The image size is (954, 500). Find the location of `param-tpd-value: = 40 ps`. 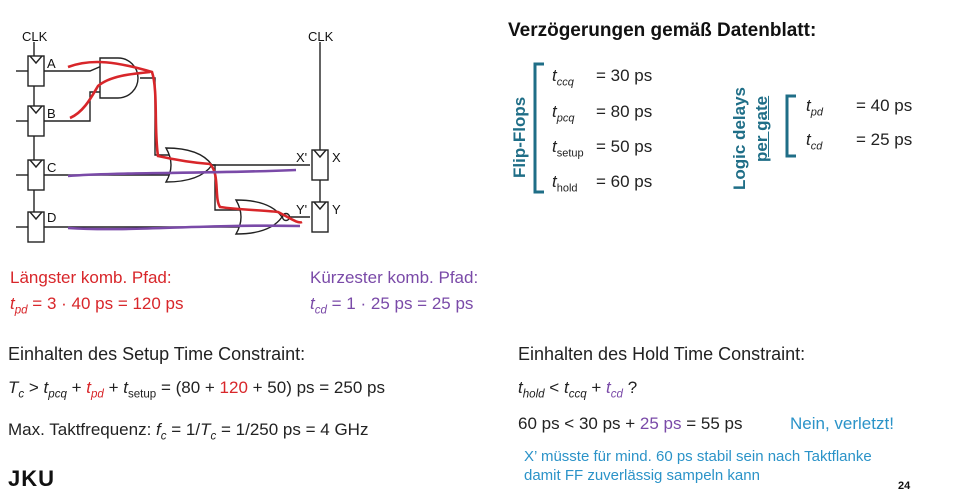

param-tpd-value: = 40 ps is located at coordinates (884, 105).